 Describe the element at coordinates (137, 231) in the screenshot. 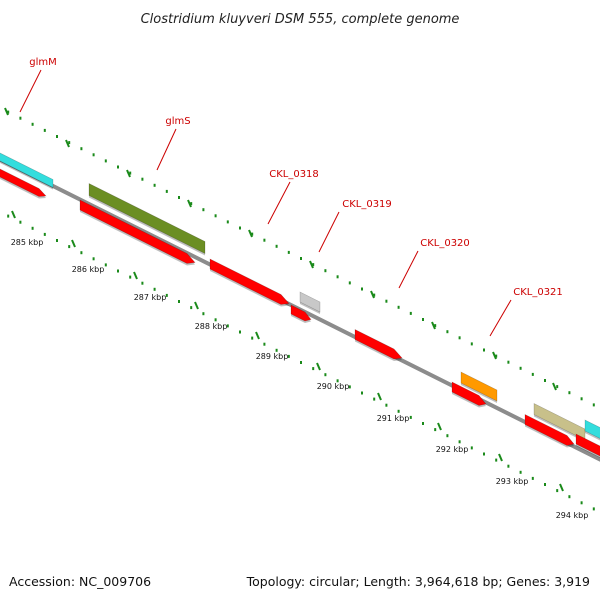

I see `gene-glmS-cds` at that location.